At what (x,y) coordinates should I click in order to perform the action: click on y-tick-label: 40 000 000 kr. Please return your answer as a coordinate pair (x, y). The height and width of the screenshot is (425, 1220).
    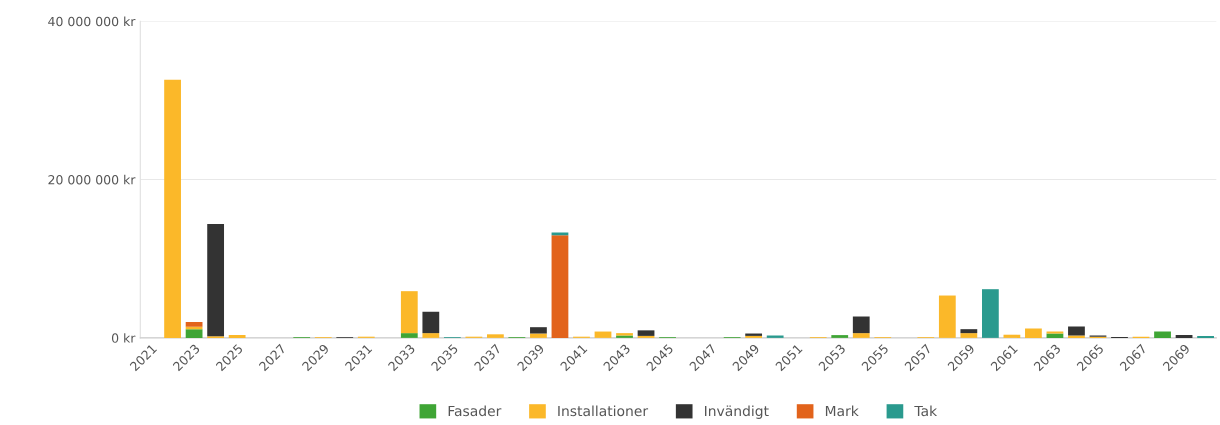
    Looking at the image, I should click on (92, 21).